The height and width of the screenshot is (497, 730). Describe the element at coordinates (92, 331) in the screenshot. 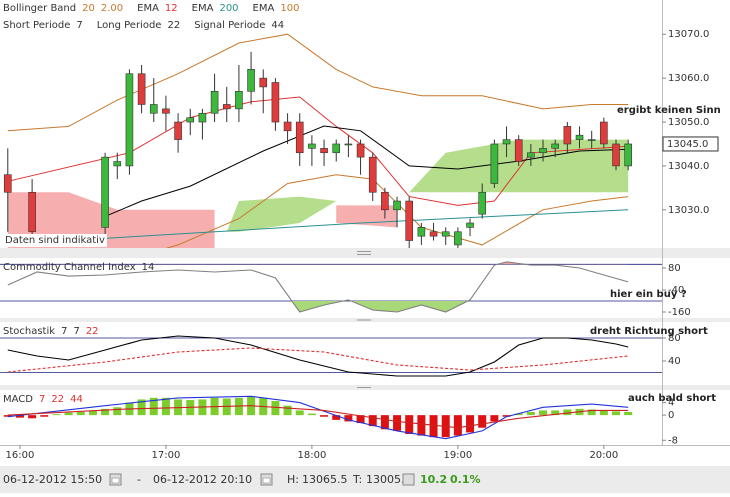

I see `panel-param: 22` at that location.